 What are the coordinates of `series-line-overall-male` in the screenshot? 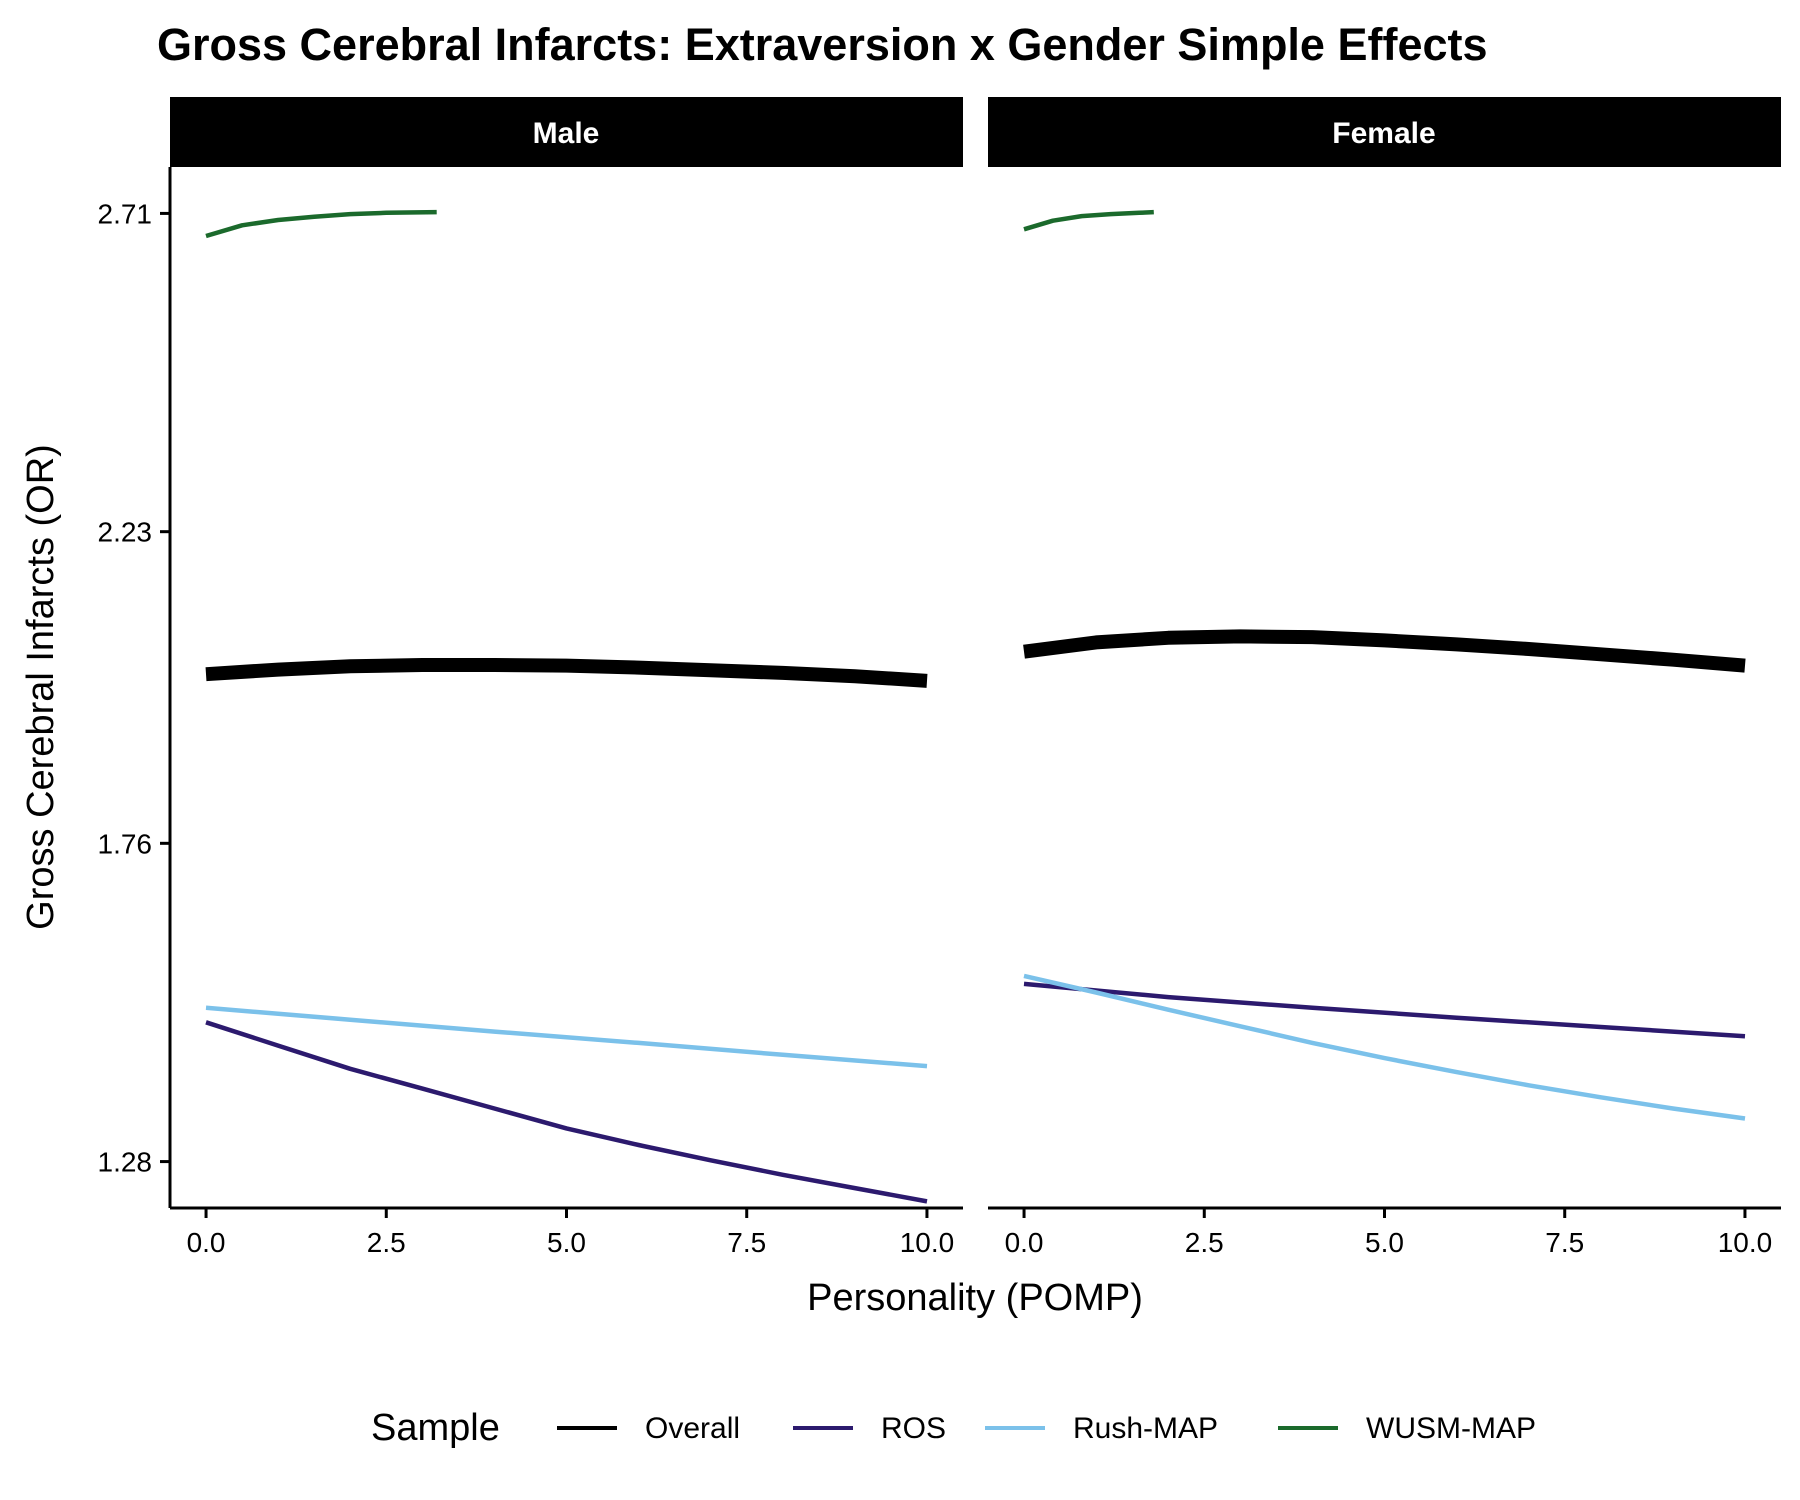 It's located at (566, 673).